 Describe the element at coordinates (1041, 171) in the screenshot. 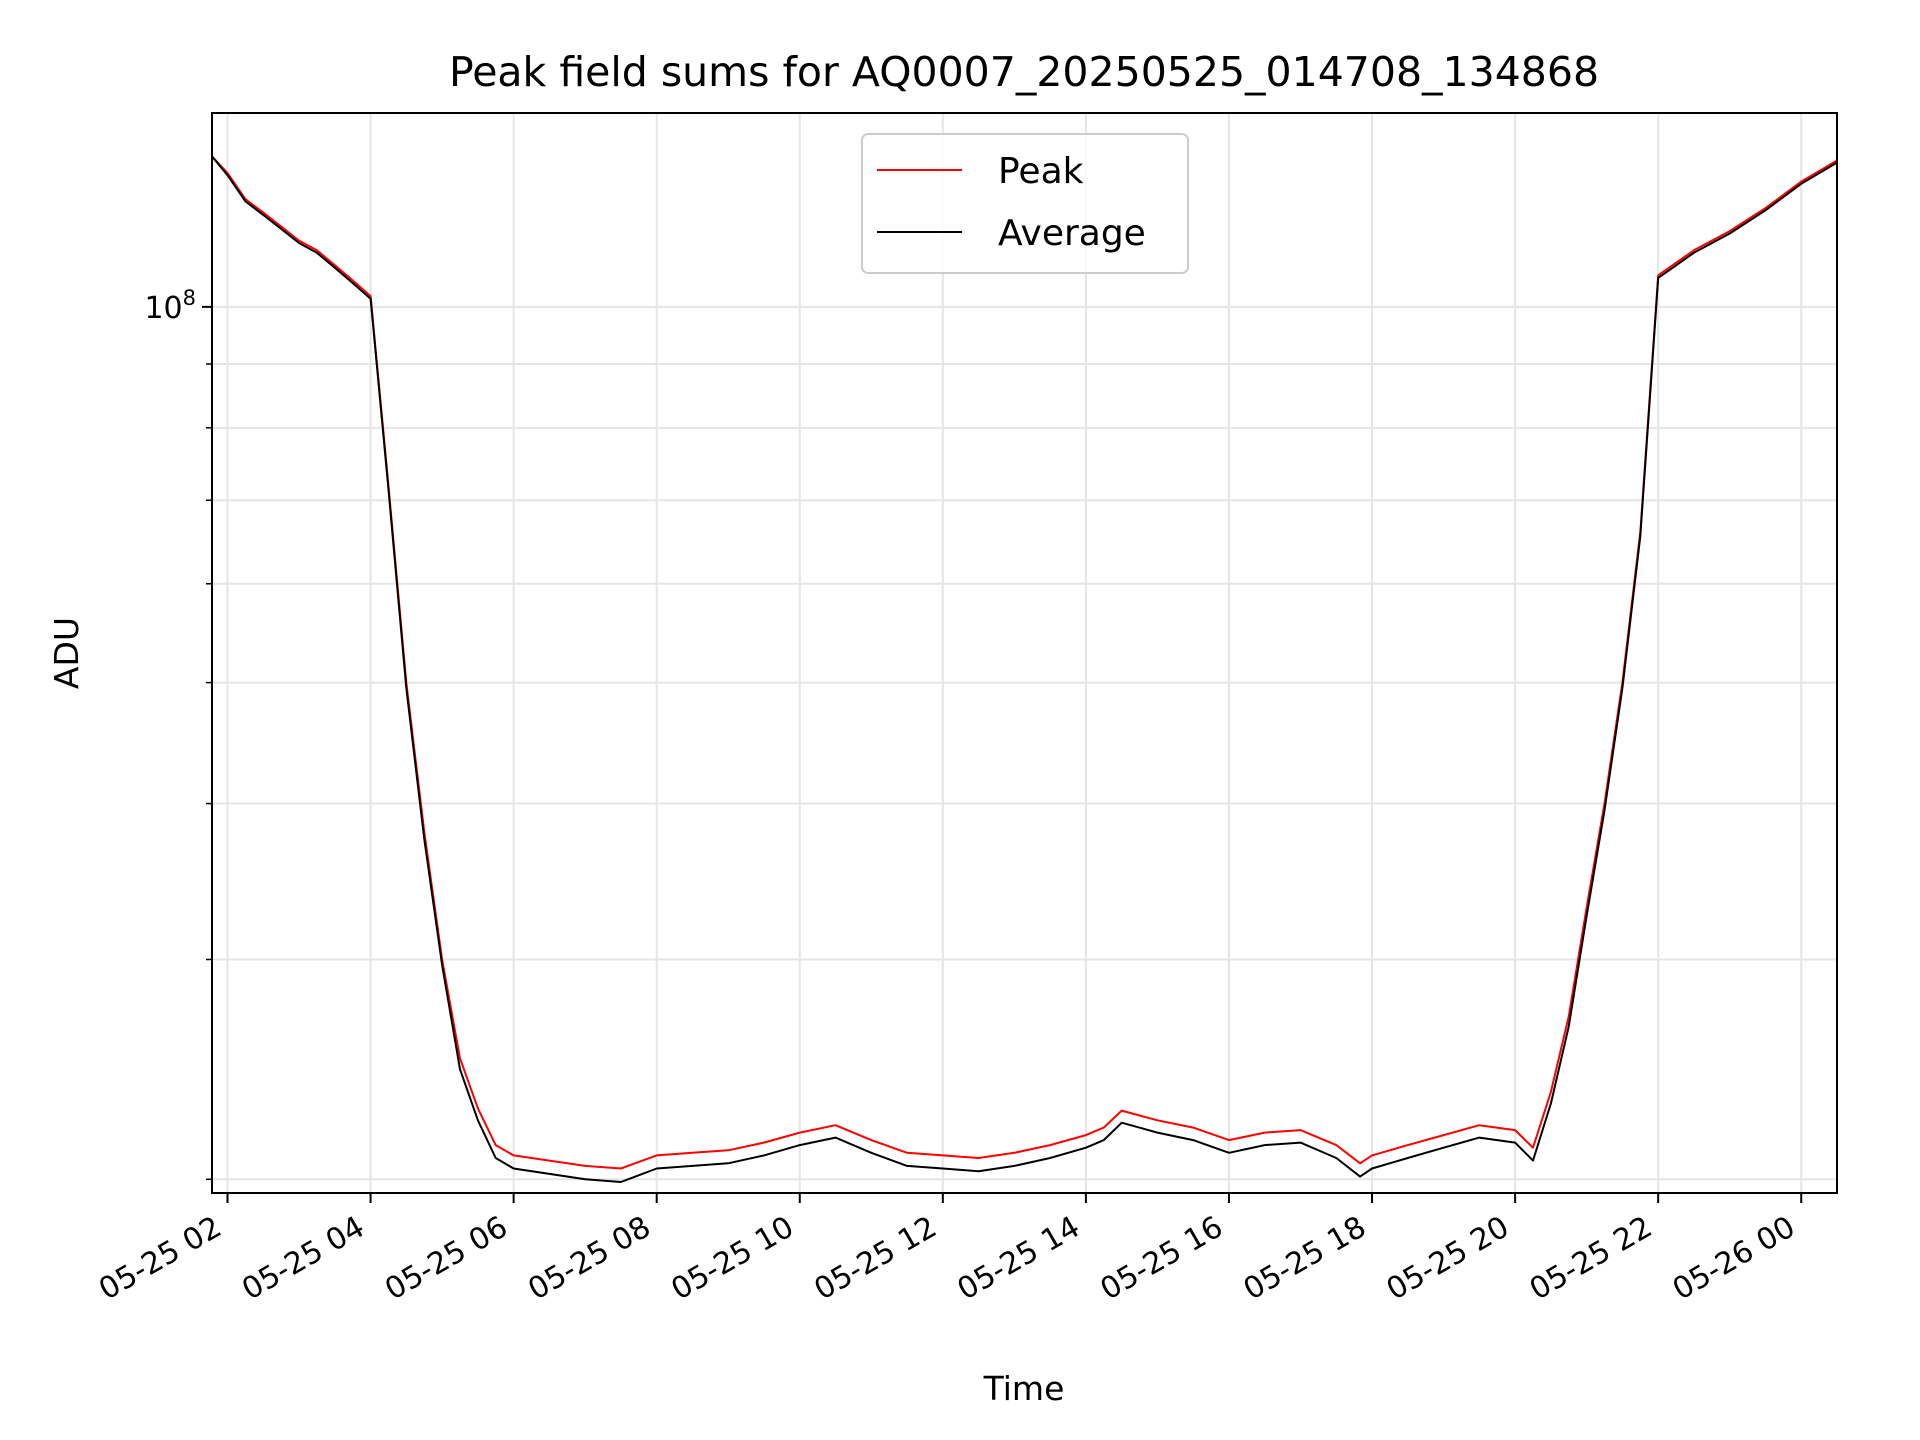

I see `legend-label-peak: Peak` at that location.